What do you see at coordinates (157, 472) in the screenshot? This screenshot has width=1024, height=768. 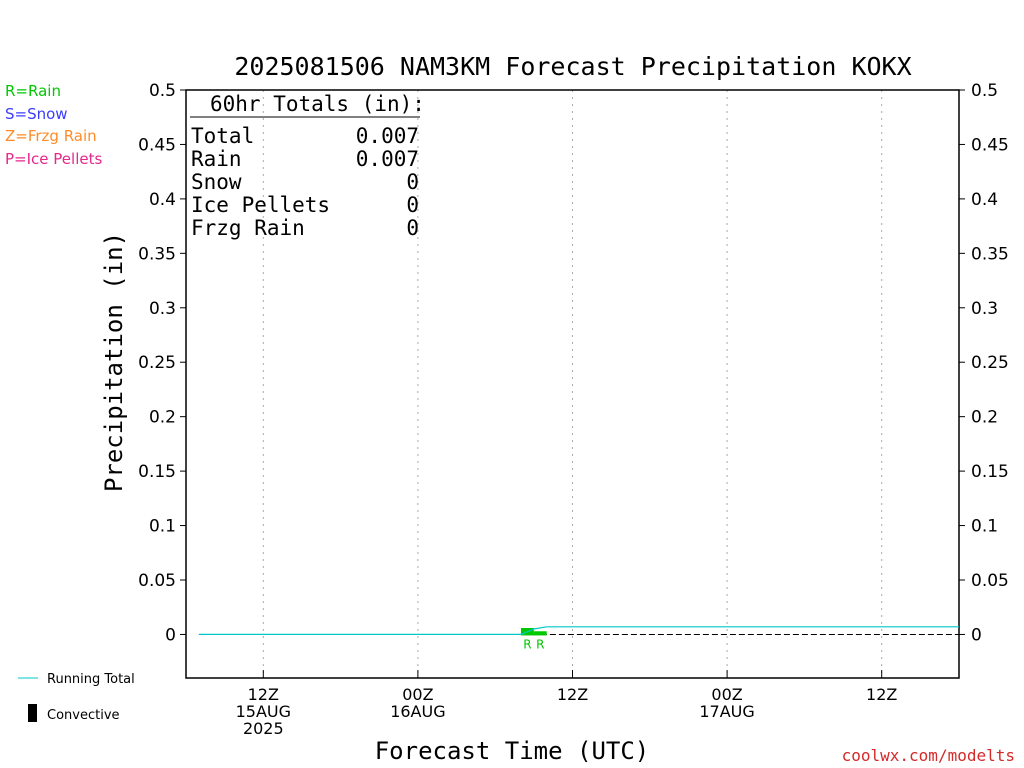 I see `y-tick-label-left: 0.15` at bounding box center [157, 472].